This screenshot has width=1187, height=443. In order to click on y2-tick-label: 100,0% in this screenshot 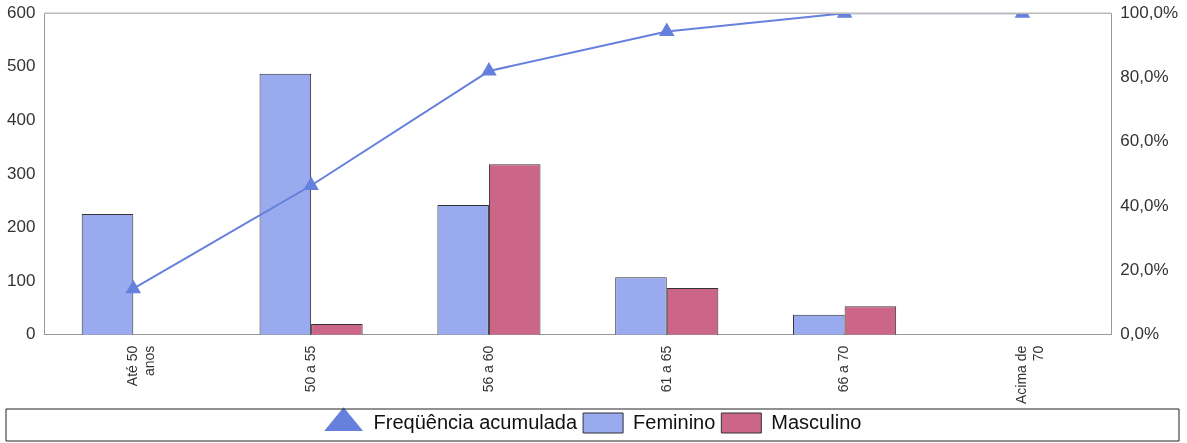, I will do `click(1149, 12)`.